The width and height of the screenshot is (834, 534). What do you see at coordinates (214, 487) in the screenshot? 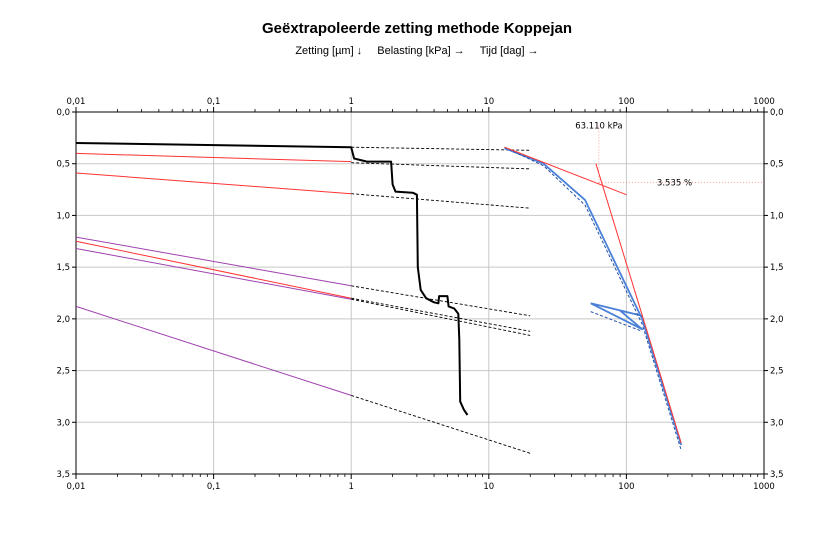
I see `x-tick-label-bottom: 0,1` at bounding box center [214, 487].